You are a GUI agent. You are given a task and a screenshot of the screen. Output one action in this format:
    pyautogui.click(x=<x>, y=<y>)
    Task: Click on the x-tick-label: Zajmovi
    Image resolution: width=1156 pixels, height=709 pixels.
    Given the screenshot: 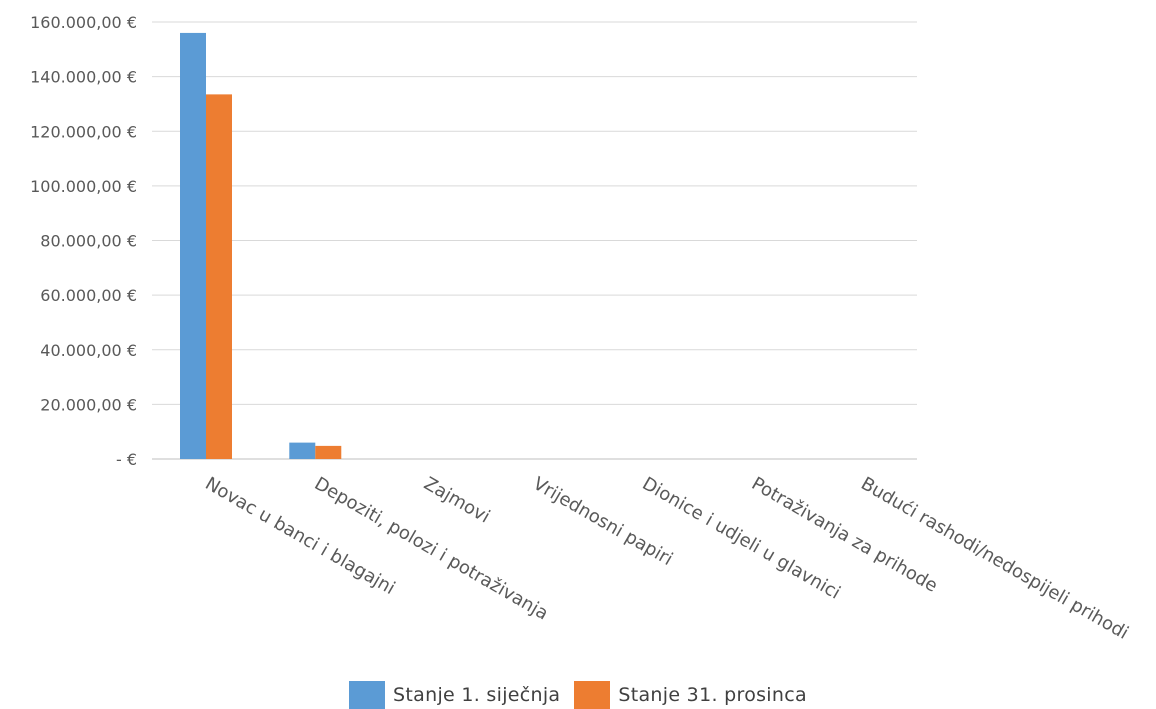 What is the action you would take?
    pyautogui.click(x=456, y=500)
    